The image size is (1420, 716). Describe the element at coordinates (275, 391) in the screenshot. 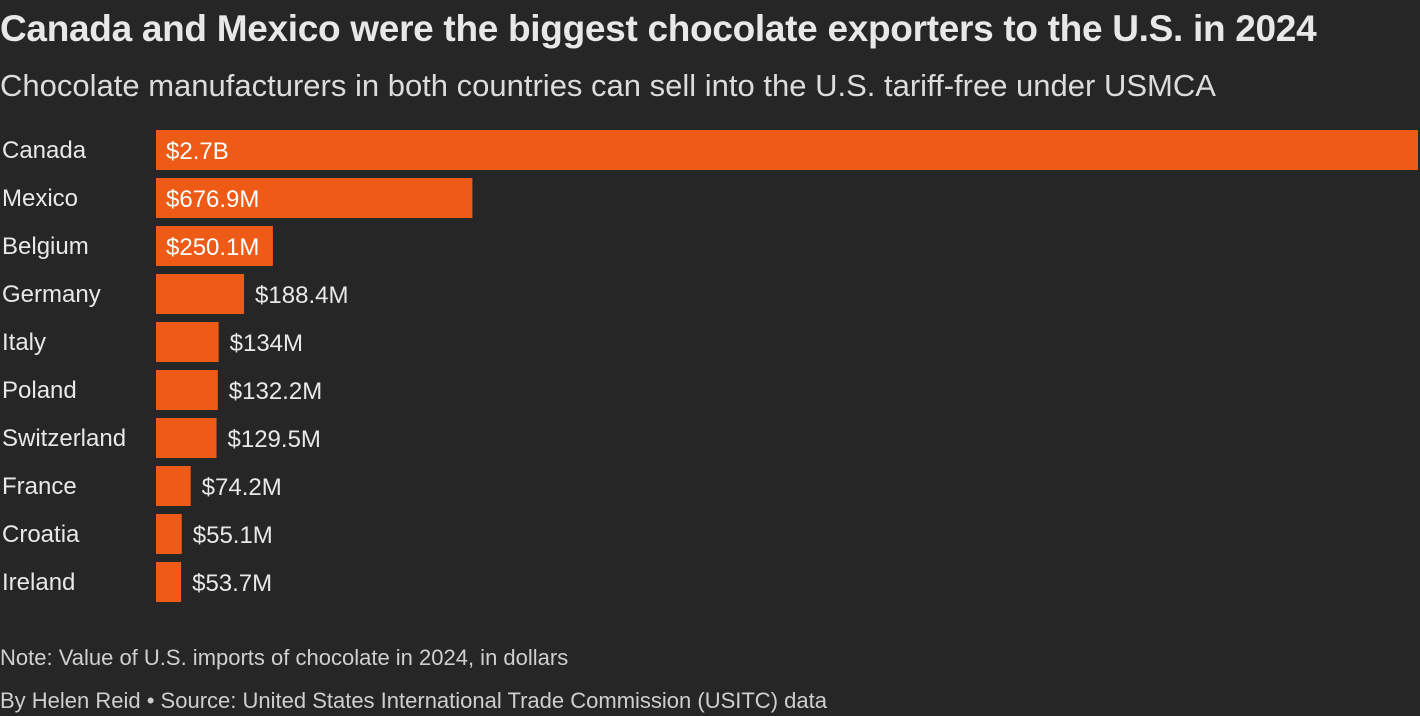

I see `value-label: $132.2M` at that location.